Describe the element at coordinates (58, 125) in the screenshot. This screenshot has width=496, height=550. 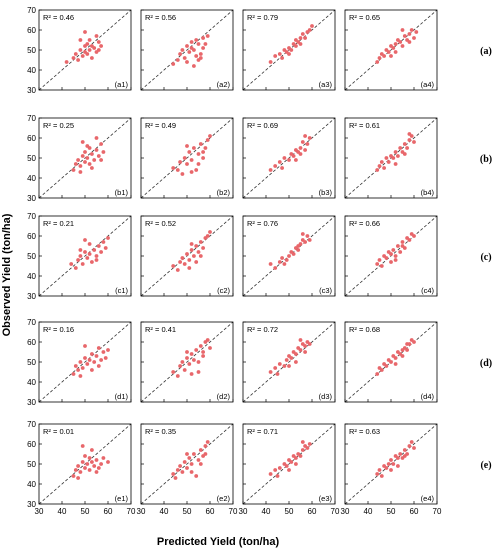
I see `r2-annotation: R² = 0.25` at that location.